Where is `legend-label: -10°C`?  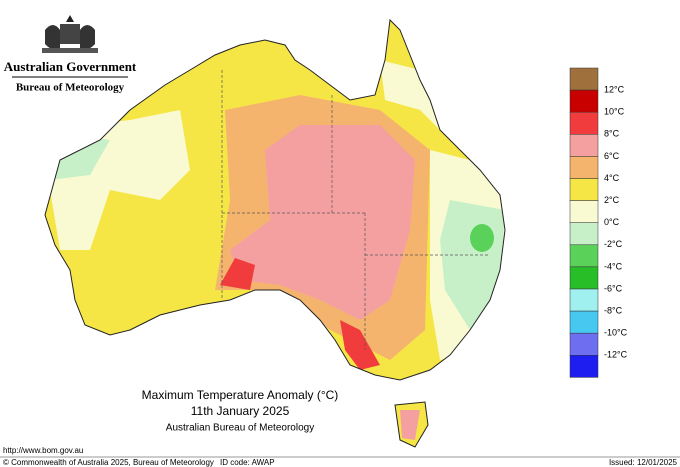
legend-label: -10°C is located at coordinates (616, 333).